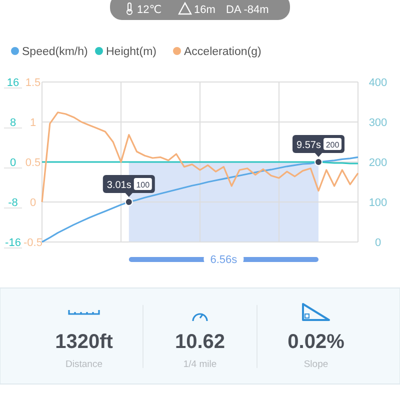  Describe the element at coordinates (316, 342) in the screenshot. I see `text: 0.02%` at that location.